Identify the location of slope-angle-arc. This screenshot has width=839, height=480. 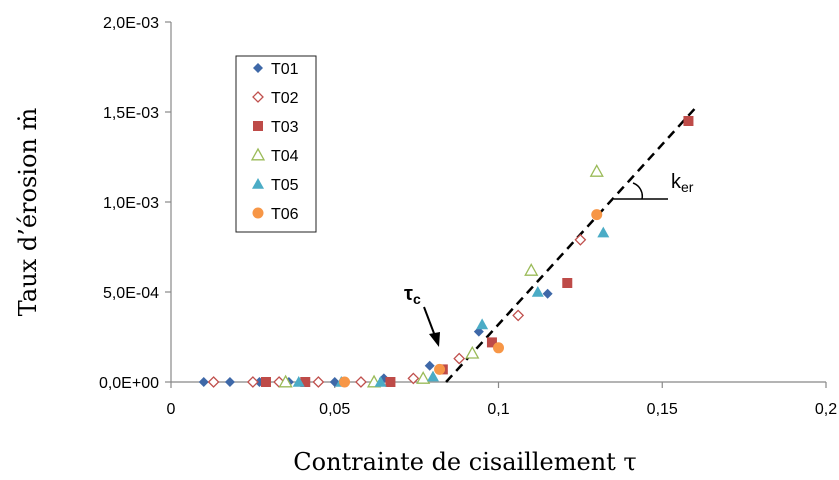
(638, 191).